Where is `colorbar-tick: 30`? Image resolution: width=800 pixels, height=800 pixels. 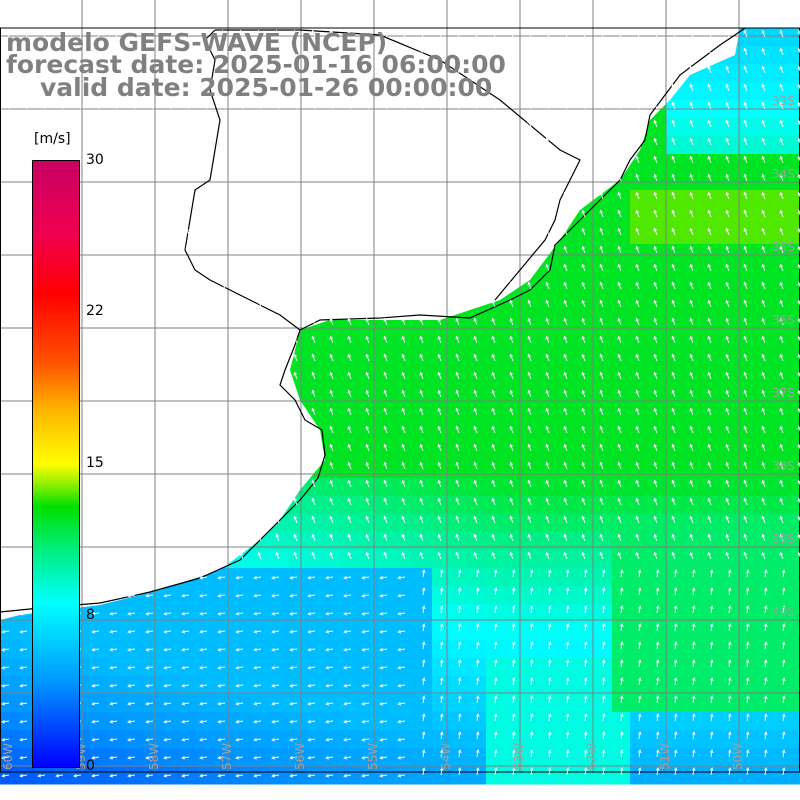 colorbar-tick: 30 is located at coordinates (95, 160).